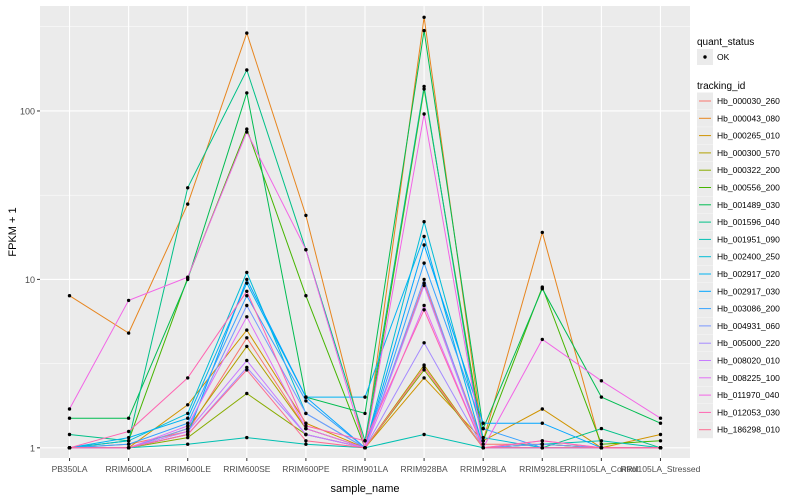  Describe the element at coordinates (70, 469) in the screenshot. I see `x-tick-label: PB350LA` at that location.